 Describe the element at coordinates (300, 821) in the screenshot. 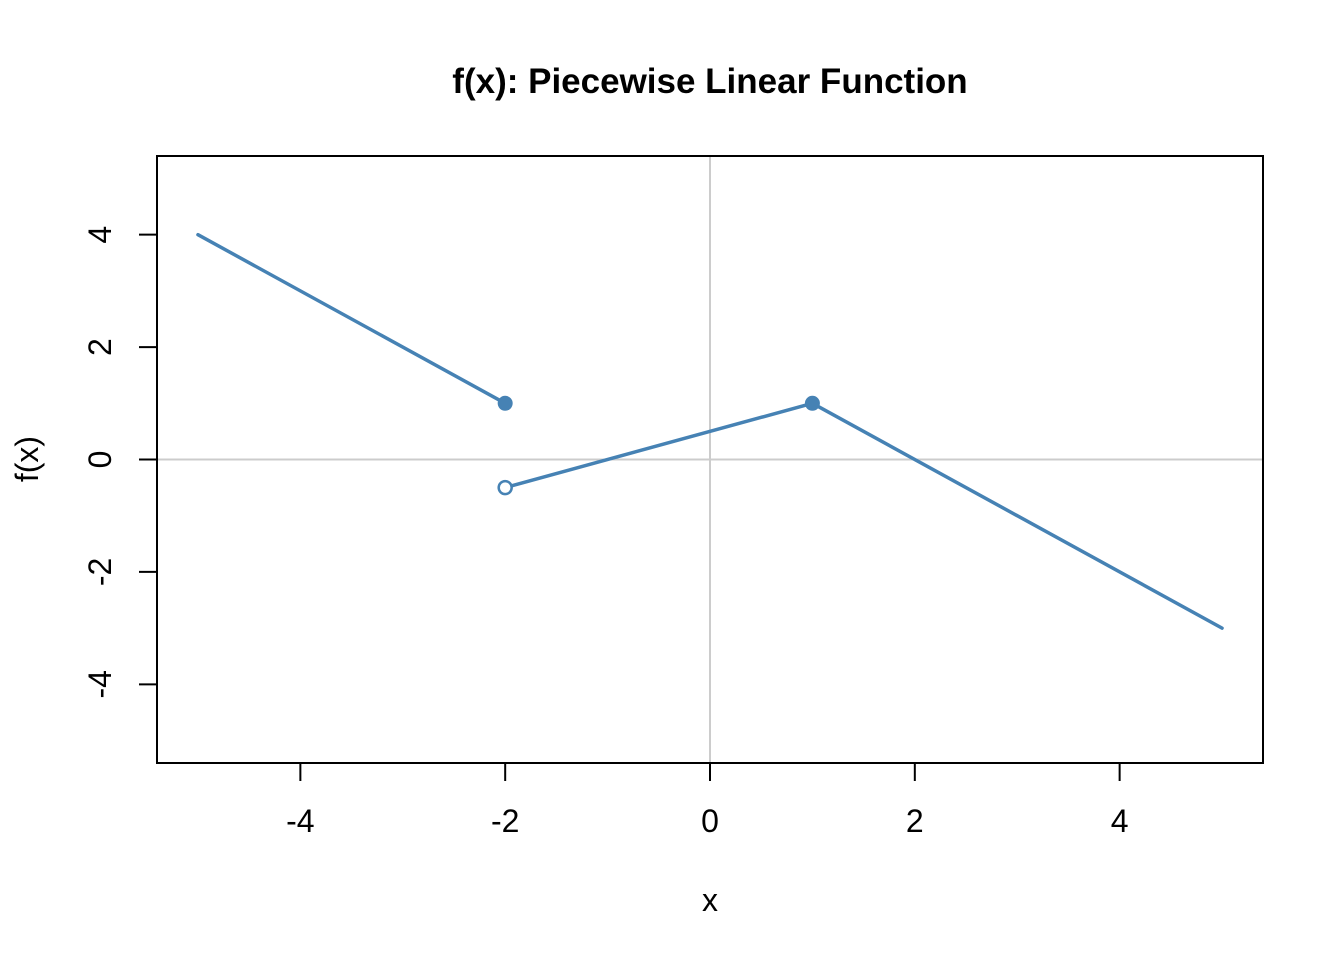

I see `x-tick-label: -4` at that location.